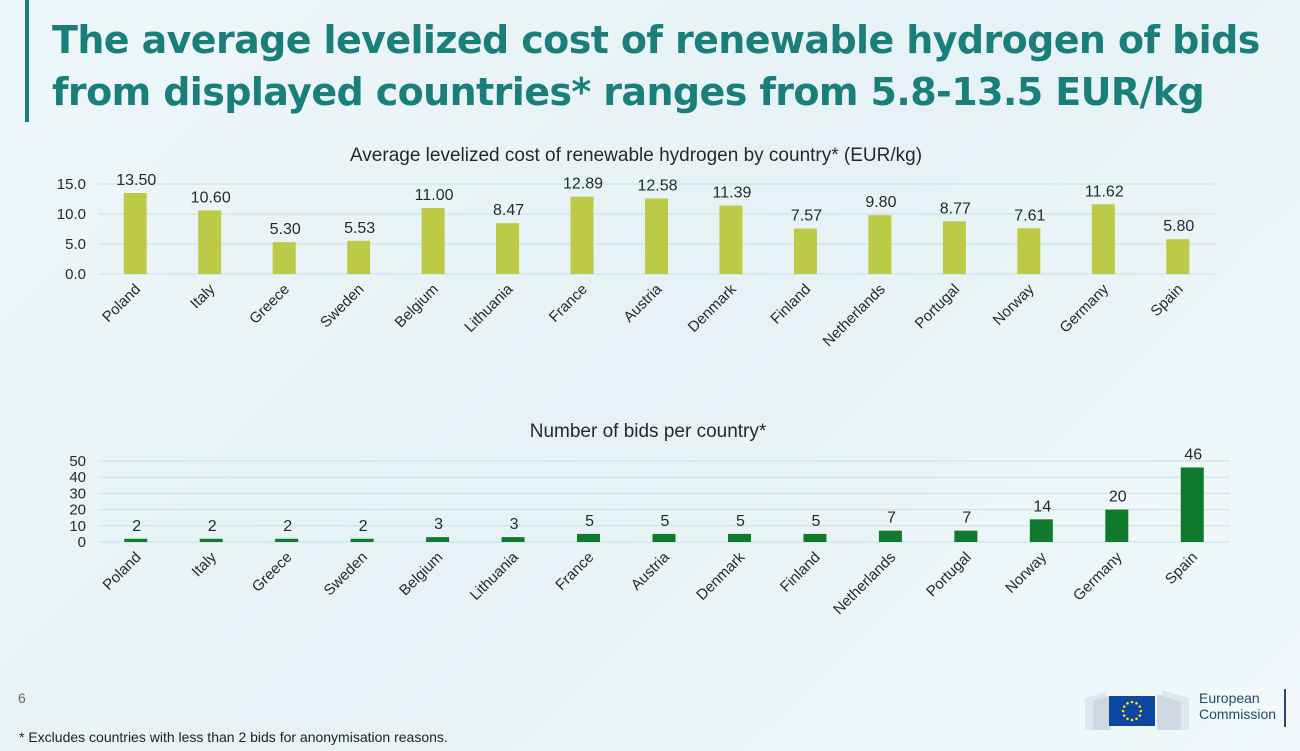 This screenshot has width=1300, height=751. I want to click on bids-y-tick-label: 50, so click(77, 461).